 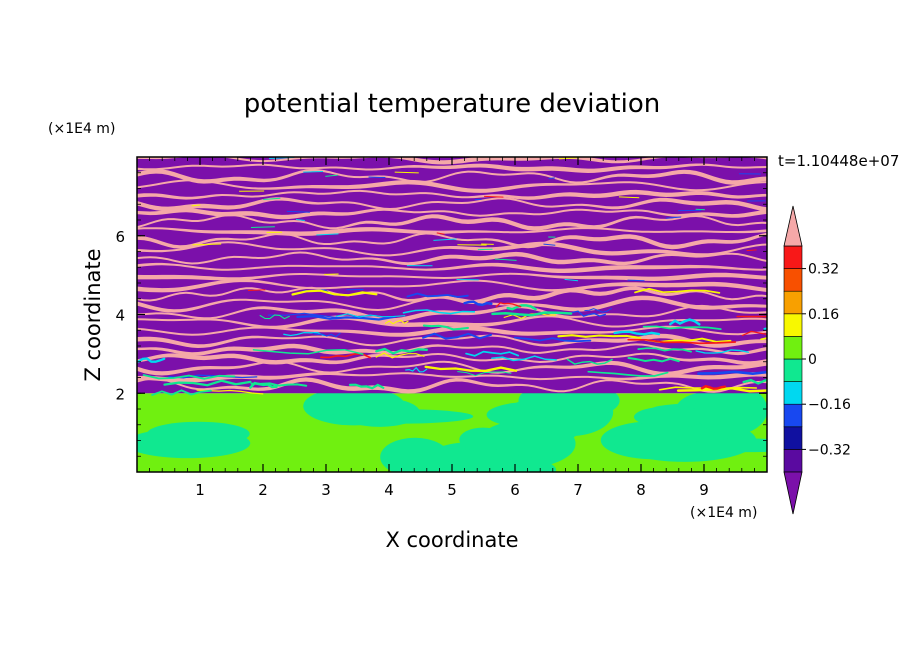 I want to click on colorbar-over-triangle, so click(x=793, y=226).